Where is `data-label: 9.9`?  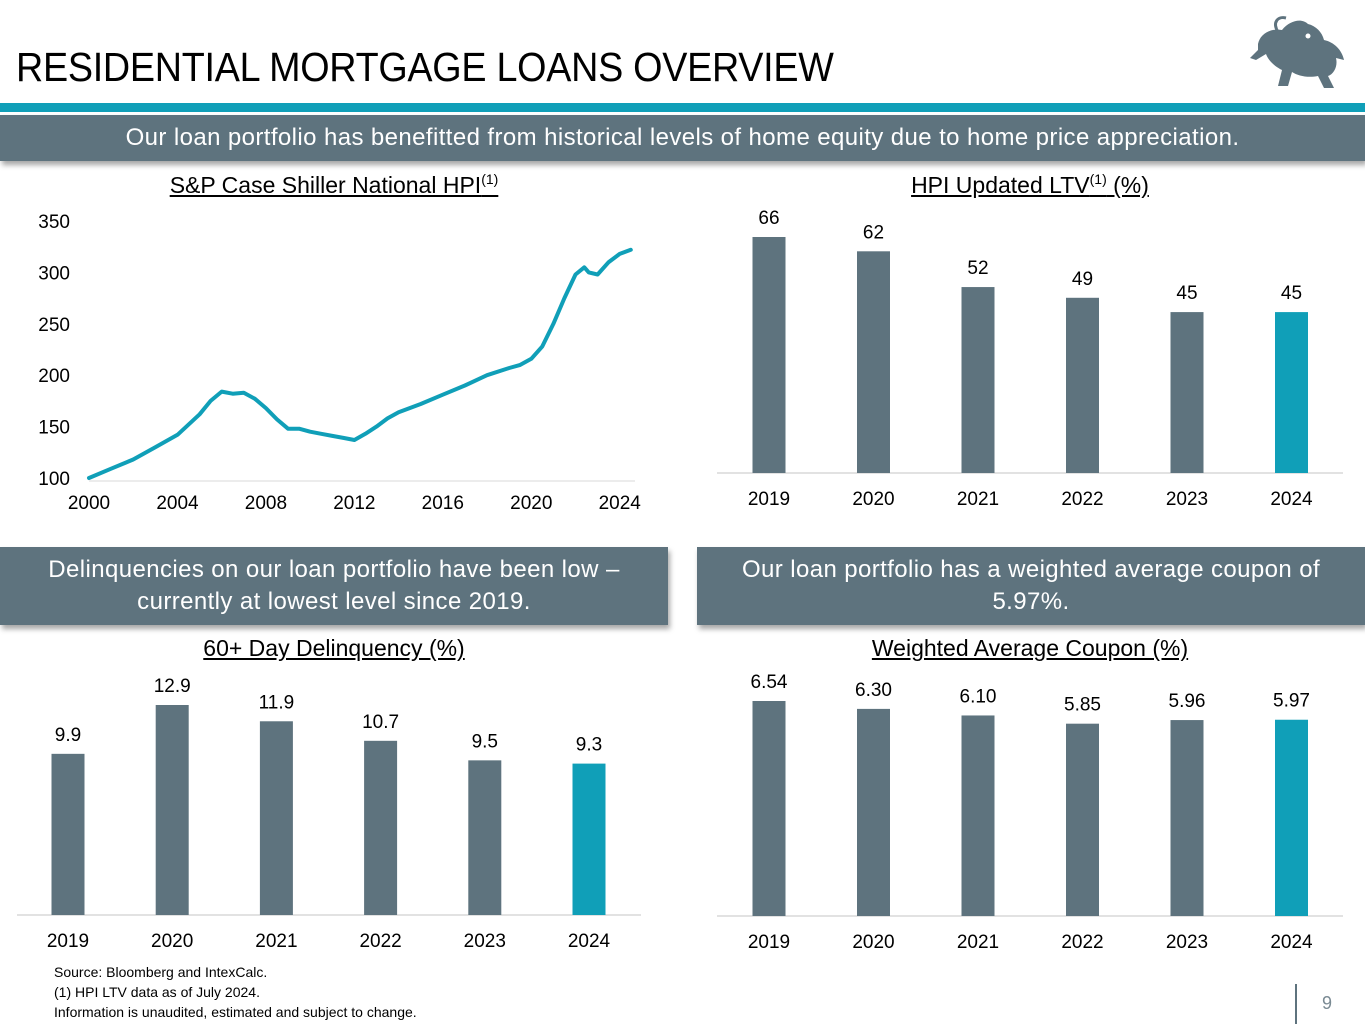 data-label: 9.9 is located at coordinates (68, 735).